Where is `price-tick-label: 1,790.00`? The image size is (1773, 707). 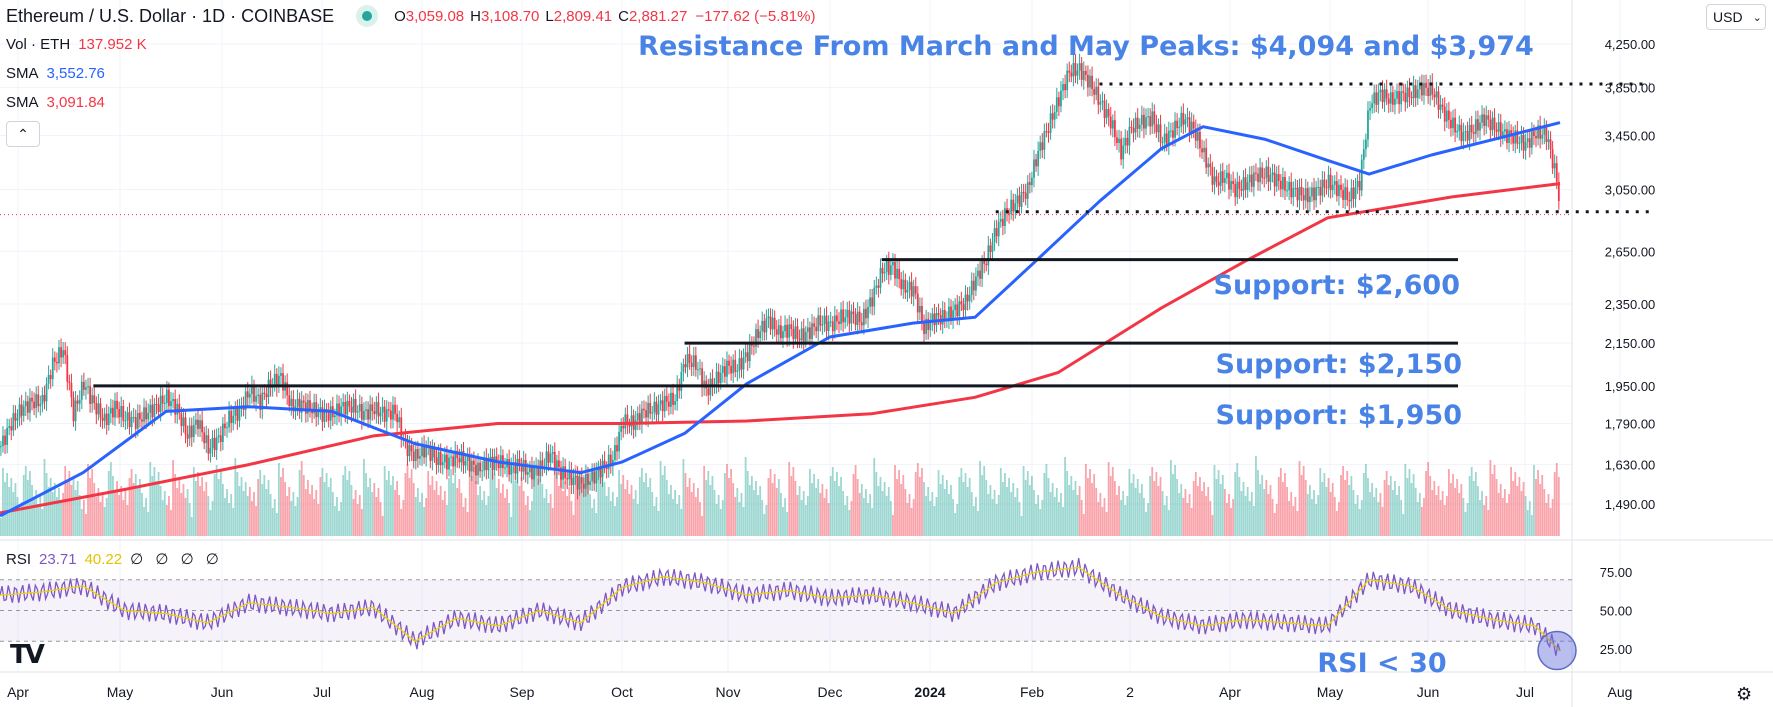 price-tick-label: 1,790.00 is located at coordinates (1630, 423).